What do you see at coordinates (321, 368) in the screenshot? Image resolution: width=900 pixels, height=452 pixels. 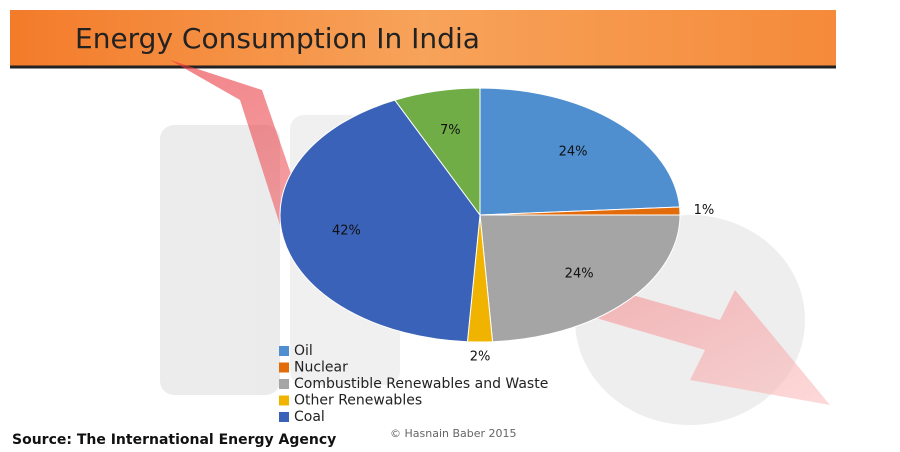 I see `legend-label: Nuclear` at bounding box center [321, 368].